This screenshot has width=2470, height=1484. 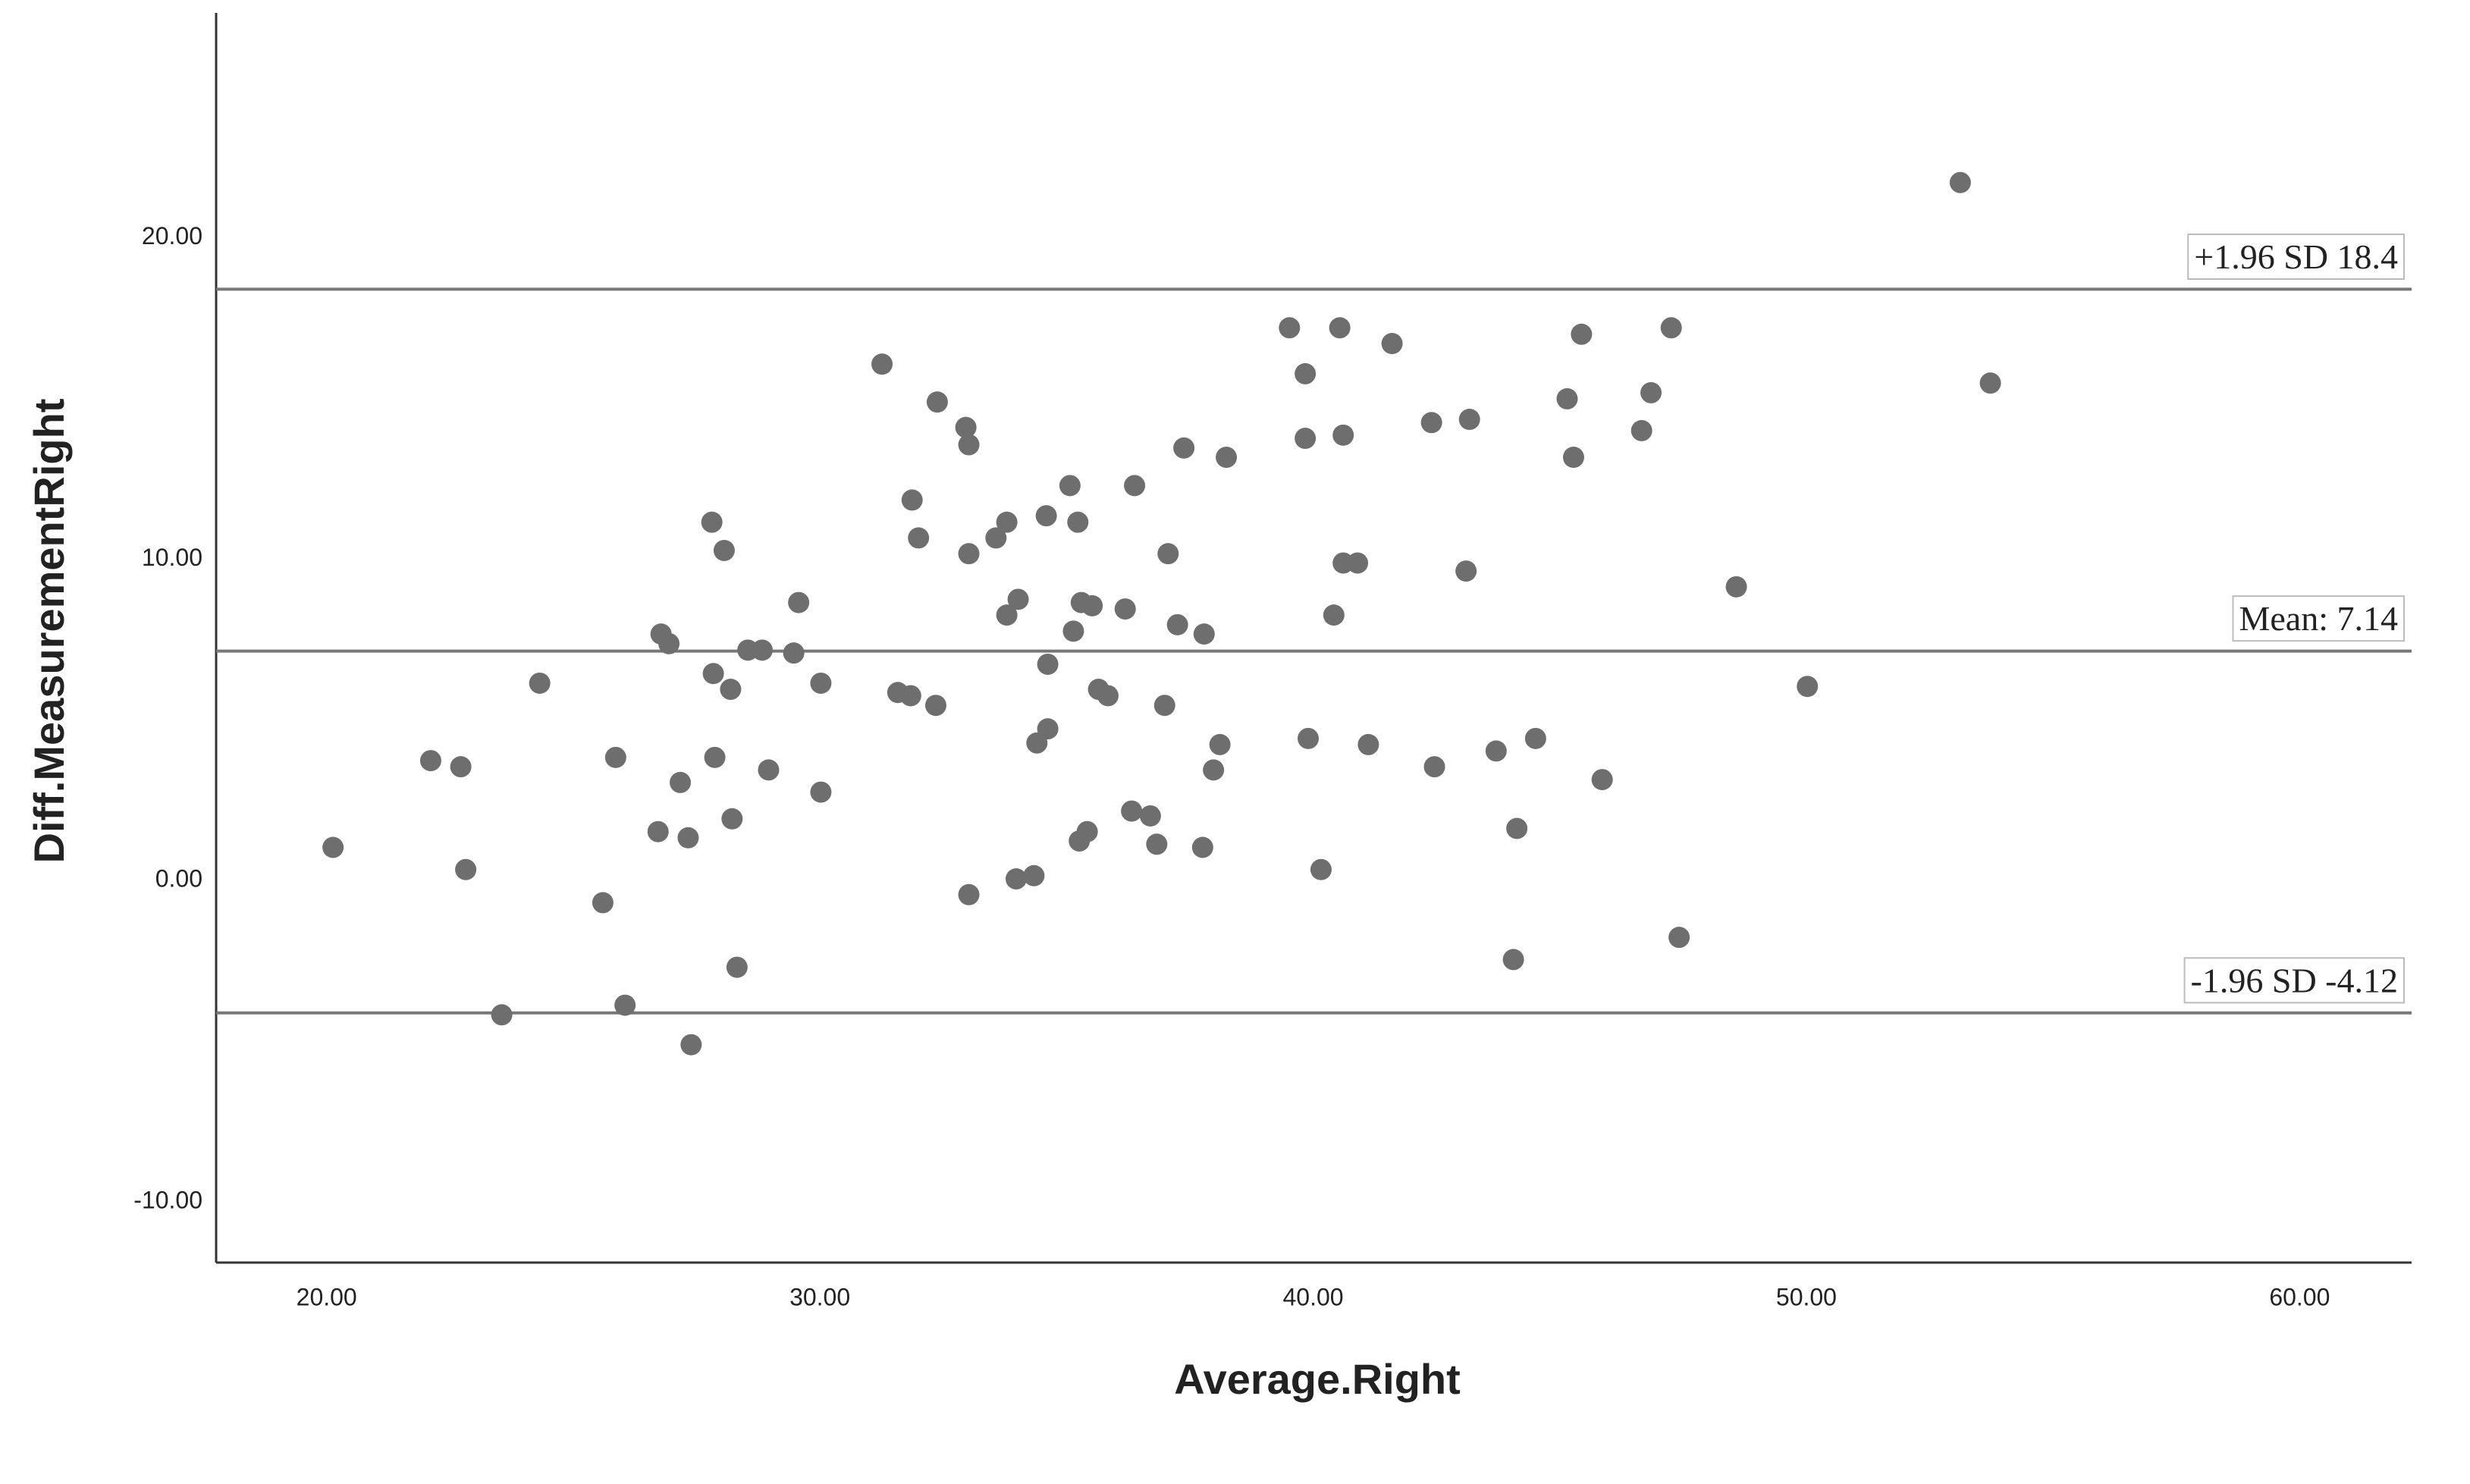 What do you see at coordinates (1312, 1296) in the screenshot?
I see `x-tick-label: 40.00` at bounding box center [1312, 1296].